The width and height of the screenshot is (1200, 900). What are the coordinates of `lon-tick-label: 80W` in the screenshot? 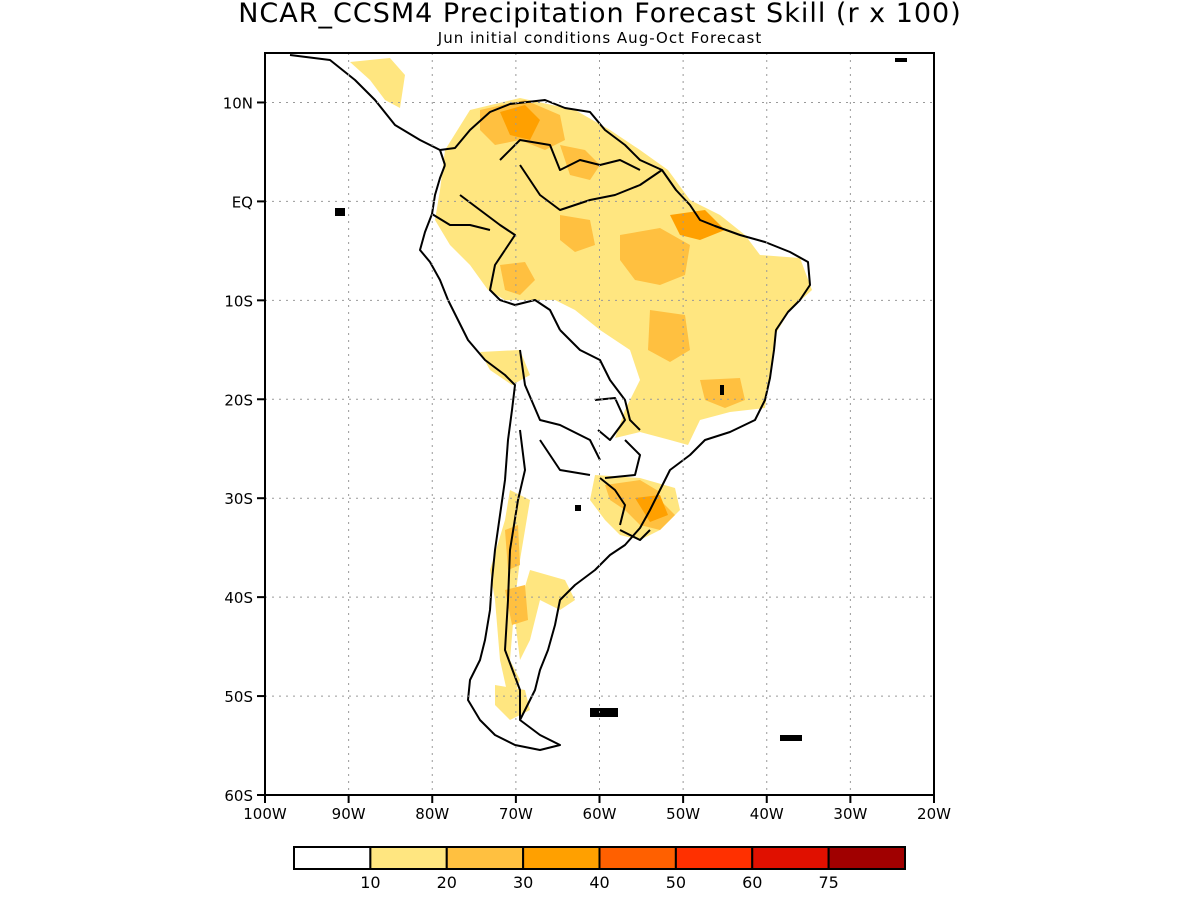 It's located at (432, 814).